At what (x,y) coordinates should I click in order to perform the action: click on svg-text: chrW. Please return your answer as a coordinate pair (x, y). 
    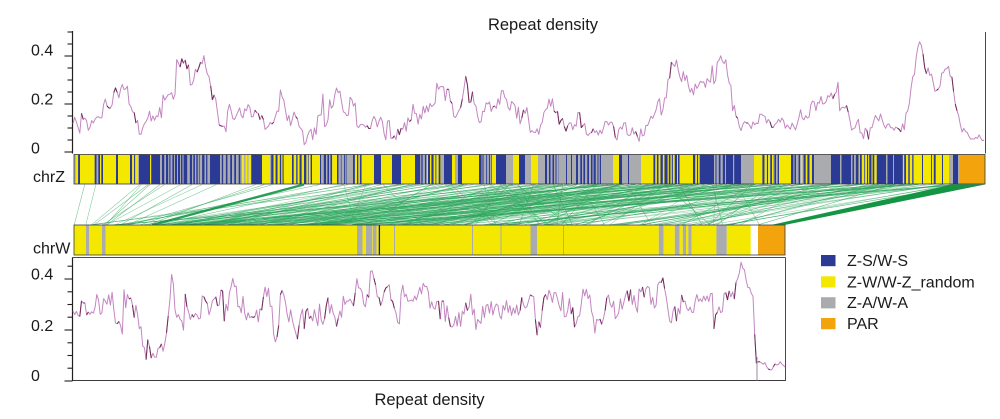
    Looking at the image, I should click on (52, 249).